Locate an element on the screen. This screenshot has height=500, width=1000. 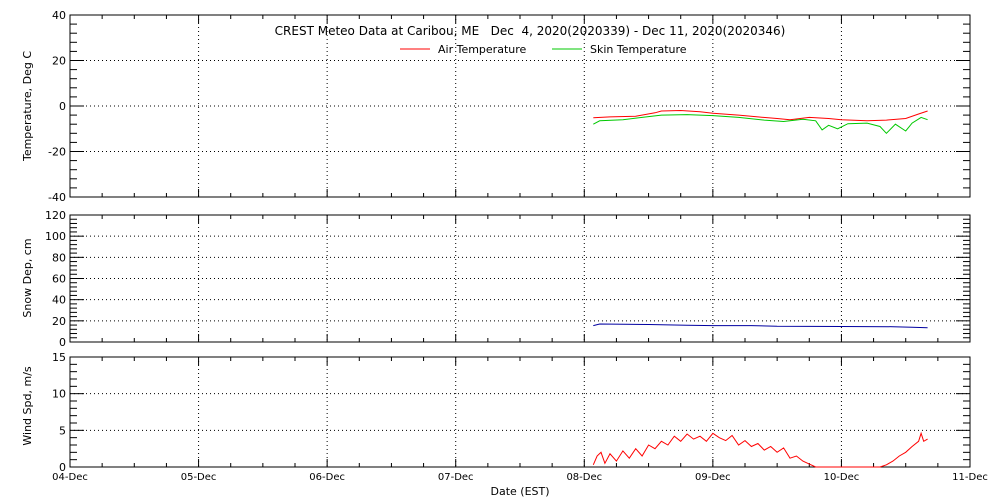
legend-skin-label: Skin Temperature is located at coordinates (638, 49).